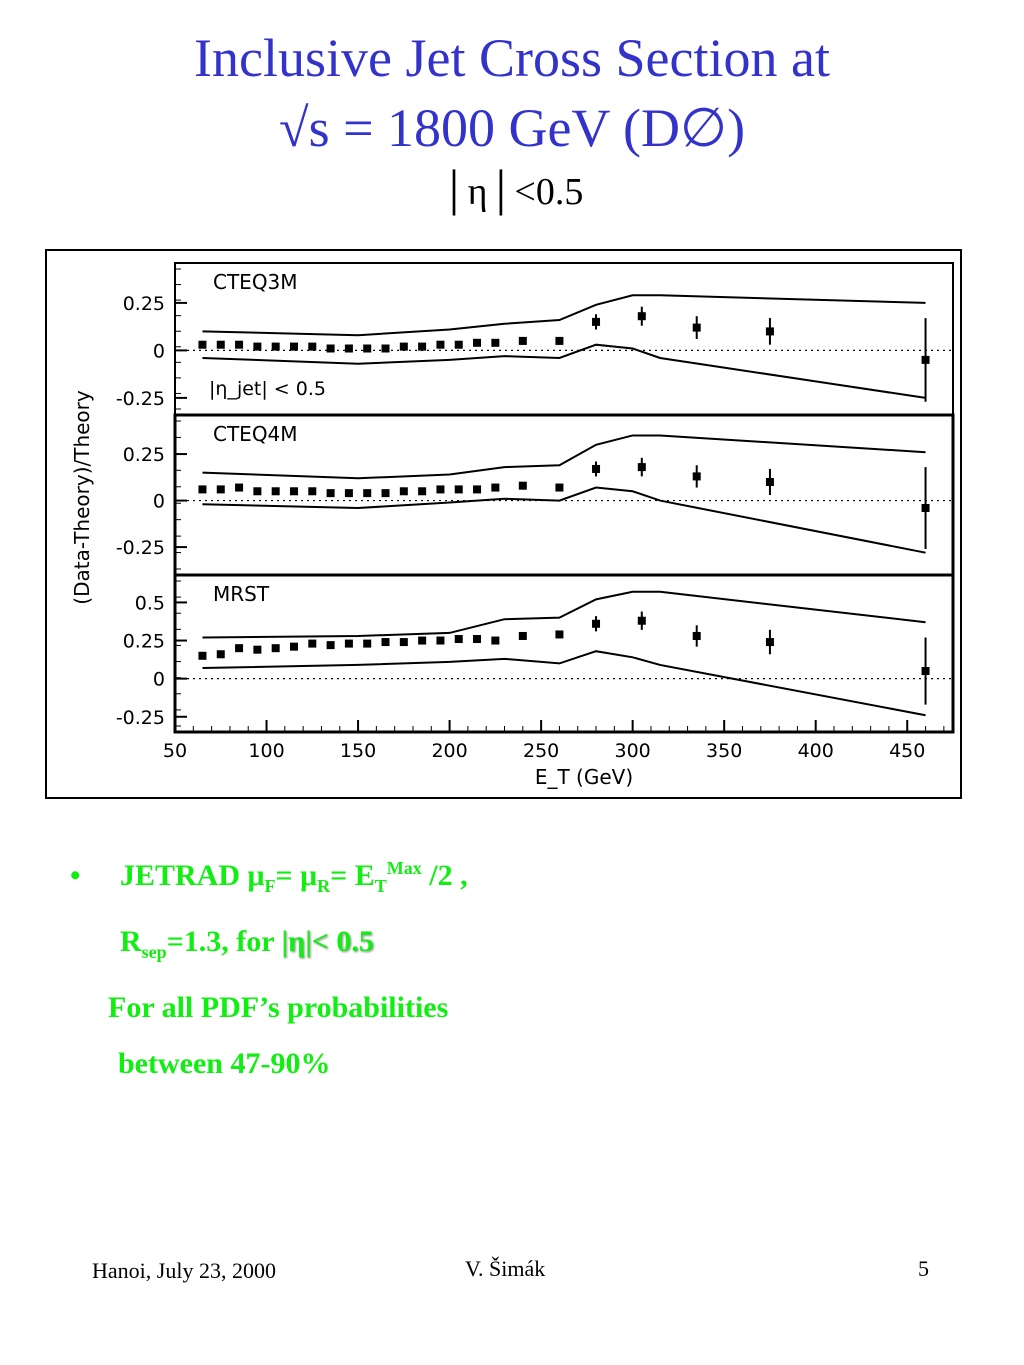  What do you see at coordinates (184, 875) in the screenshot?
I see `jetrad-text: JETRAD` at bounding box center [184, 875].